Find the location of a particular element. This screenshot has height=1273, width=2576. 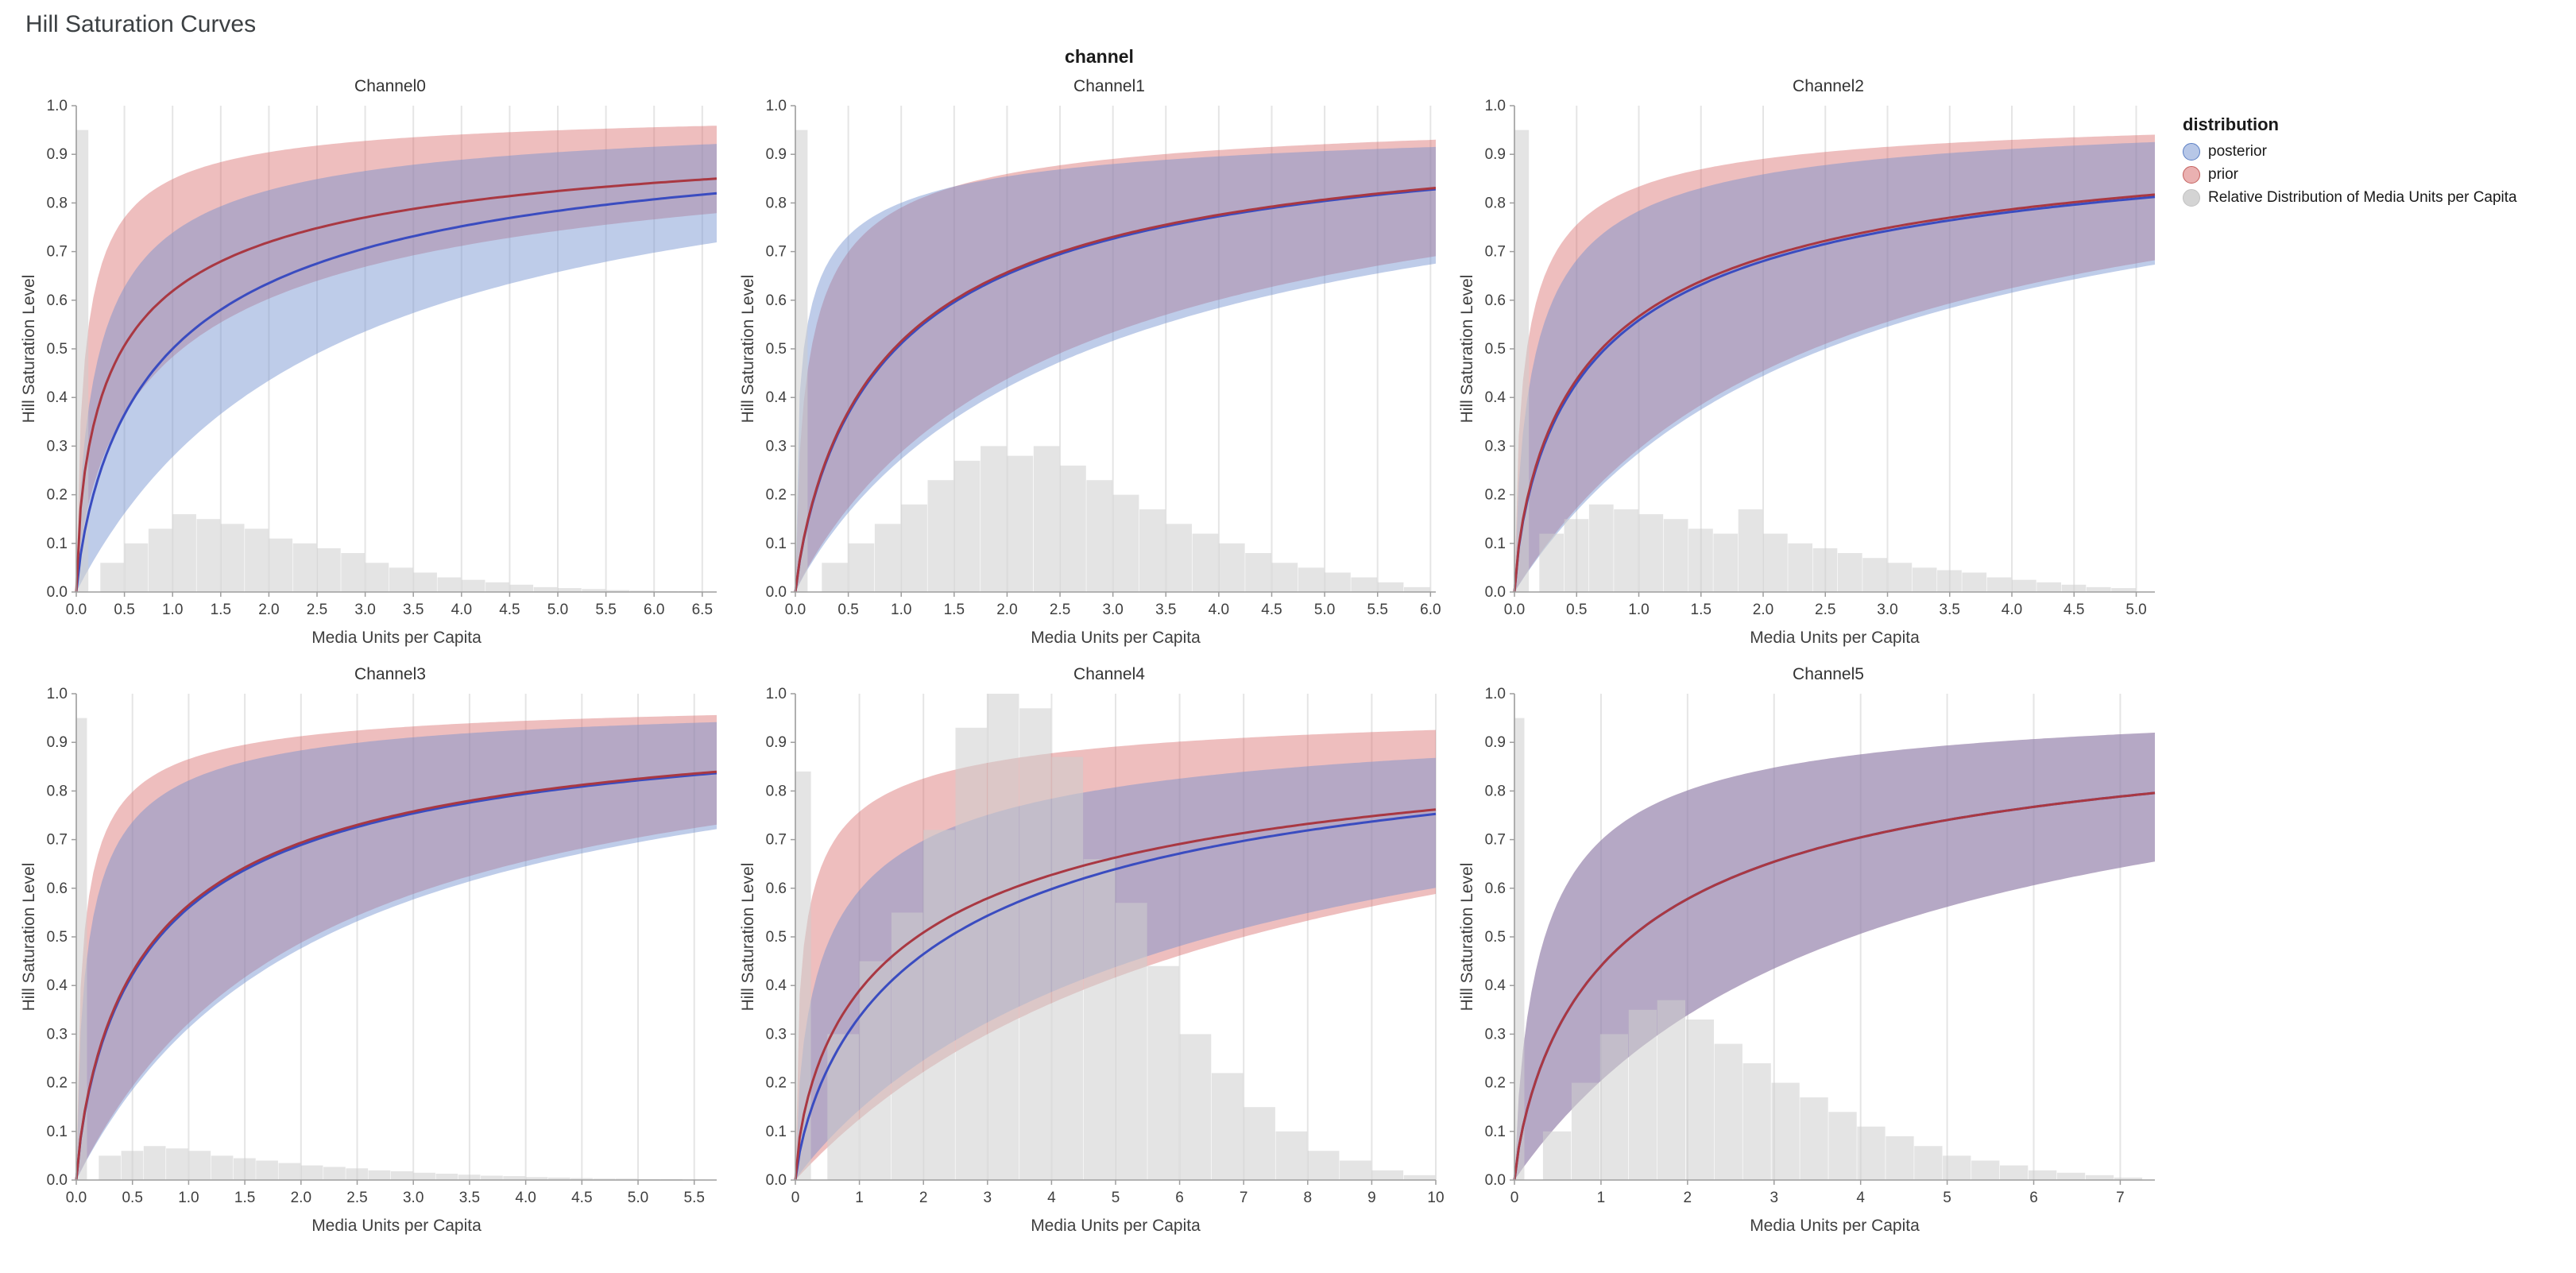

facet-title: Channel3 is located at coordinates (390, 674).